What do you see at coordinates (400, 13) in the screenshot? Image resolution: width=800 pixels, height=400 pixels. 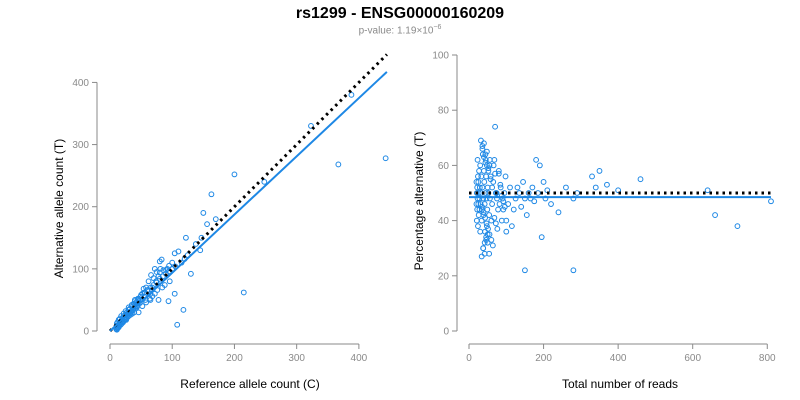 I see `chart-title: rs1299 - ENSG00000160209` at bounding box center [400, 13].